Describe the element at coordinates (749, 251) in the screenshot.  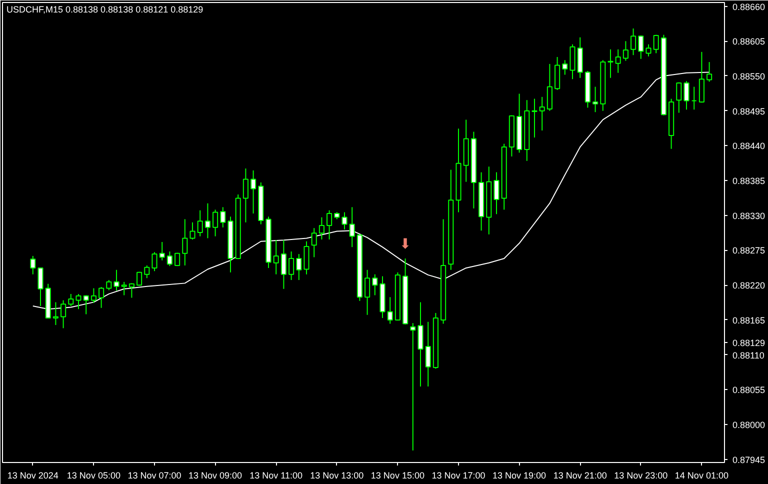
I see `y-tick-label: 0.88275` at that location.